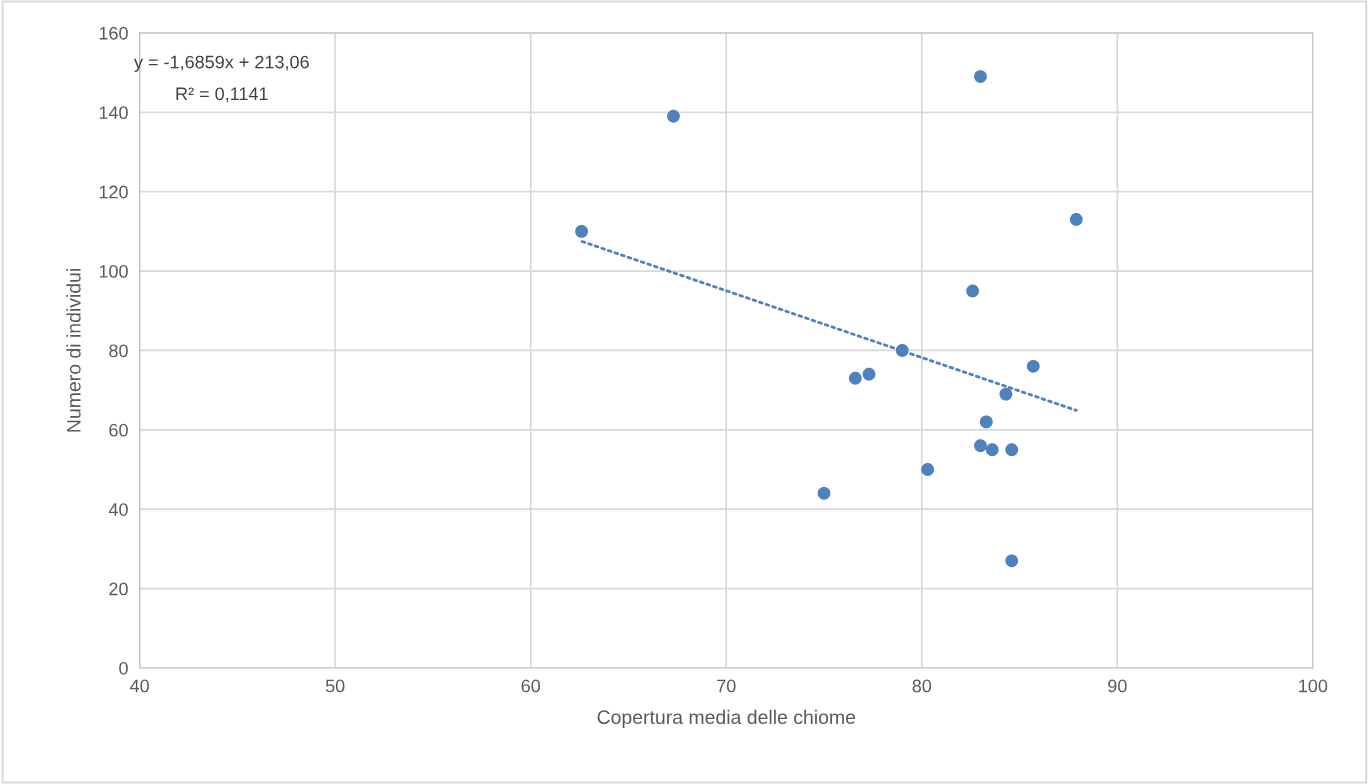 The width and height of the screenshot is (1369, 784). Describe the element at coordinates (1313, 686) in the screenshot. I see `x-tick-label: 100` at that location.